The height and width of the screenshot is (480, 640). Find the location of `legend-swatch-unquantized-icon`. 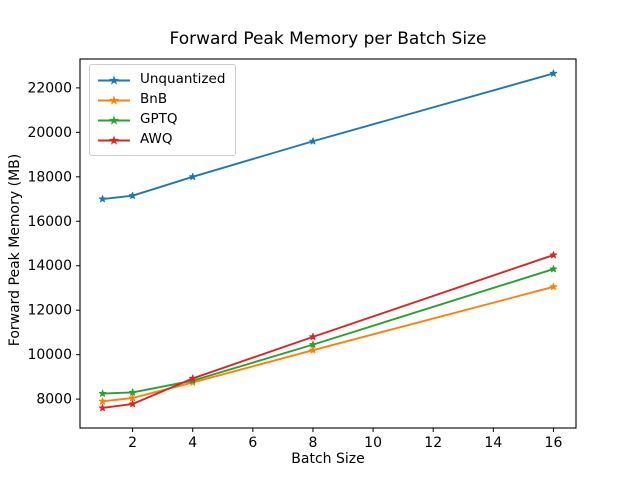

legend-swatch-unquantized-icon is located at coordinates (114, 79).